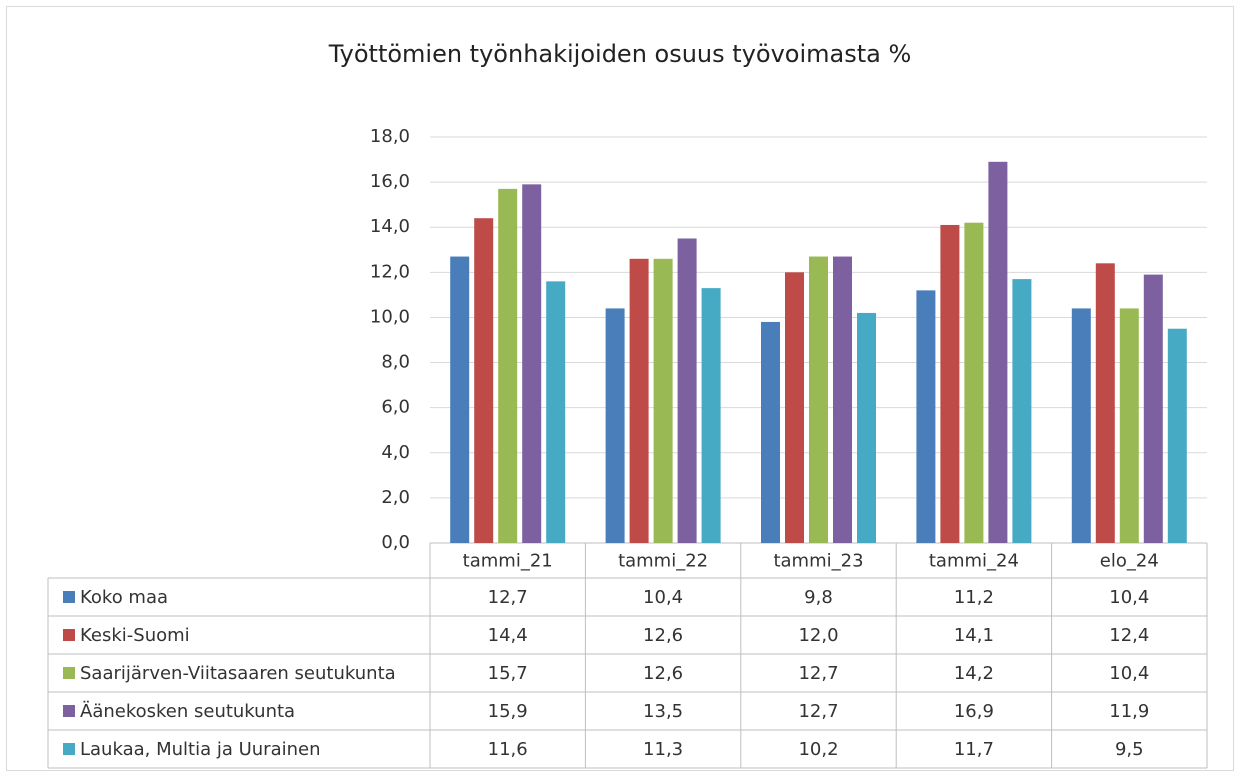 This screenshot has width=1241, height=778. I want to click on data-table-value: 15,7, so click(508, 673).